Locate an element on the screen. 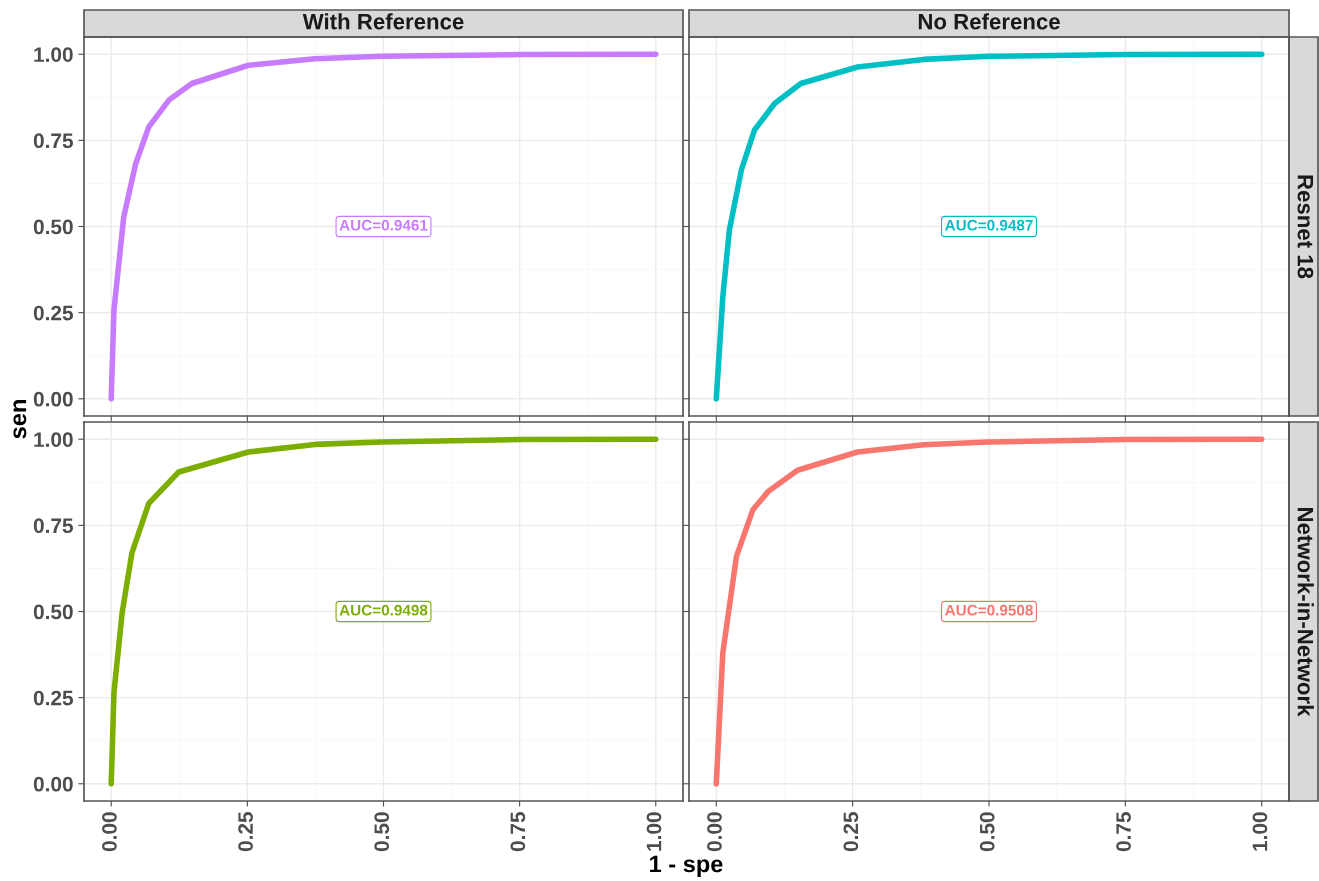 The height and width of the screenshot is (881, 1319). chart-title: With Reference is located at coordinates (383, 21).